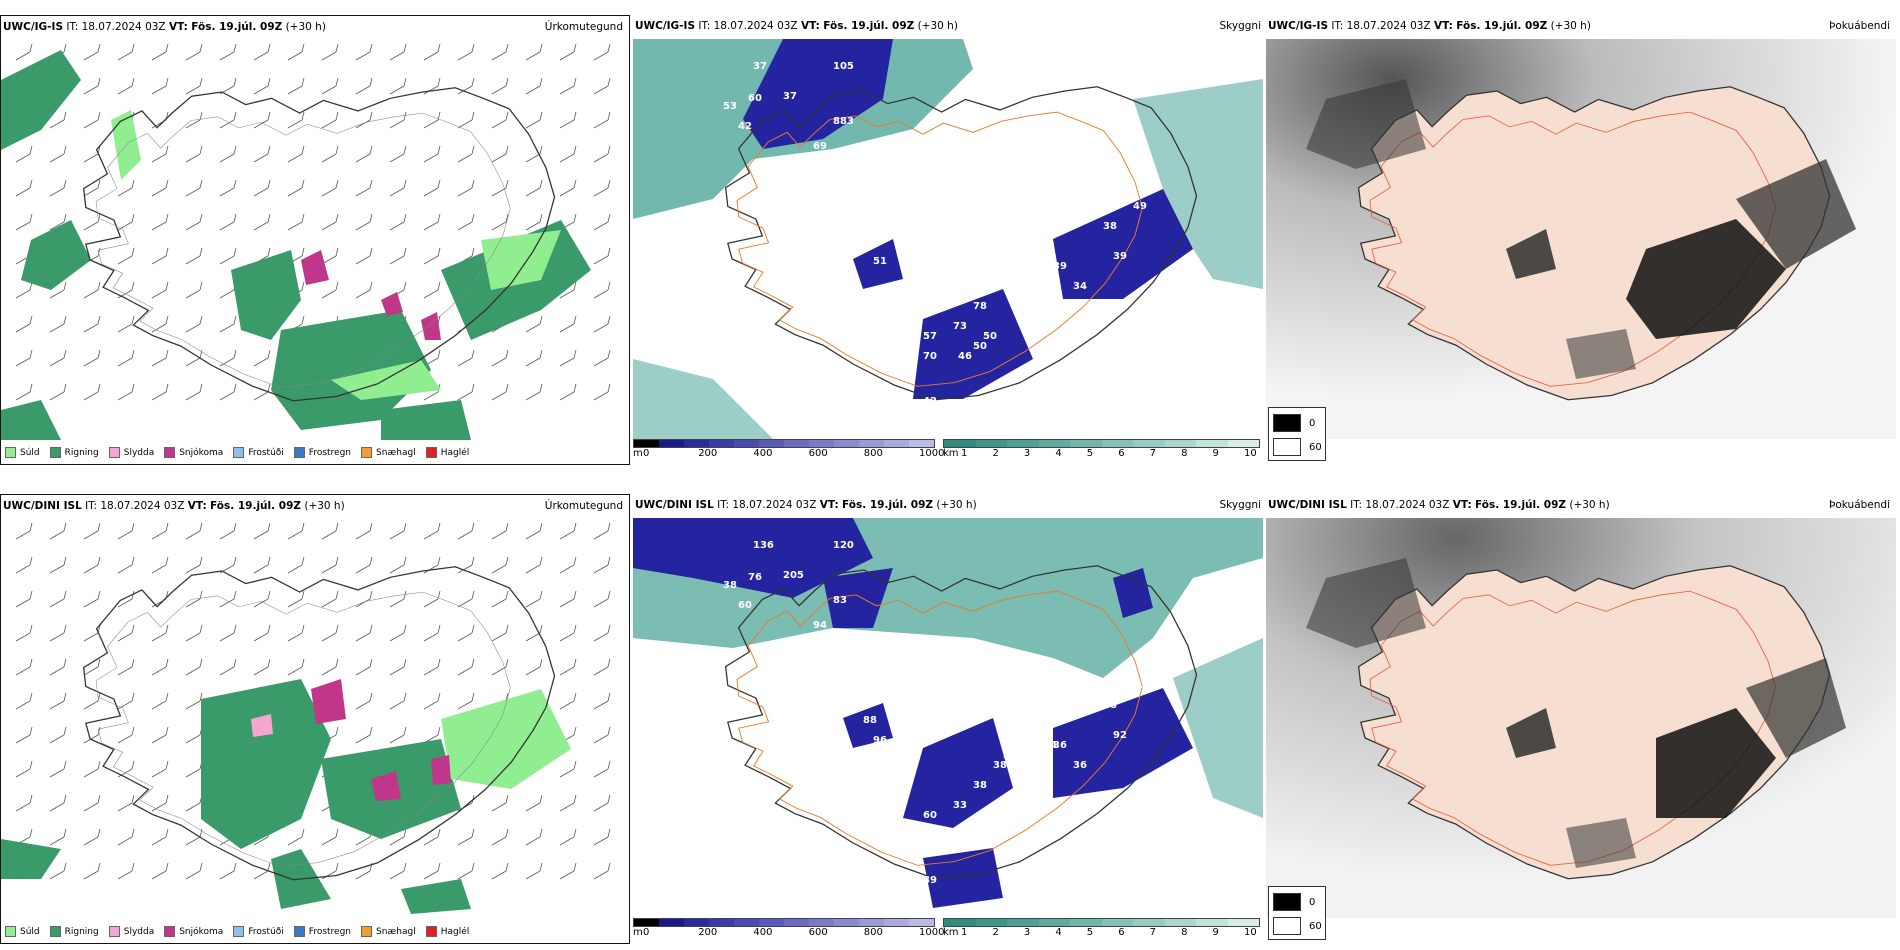  Describe the element at coordinates (980, 346) in the screenshot. I see `visibility-value: 50` at that location.